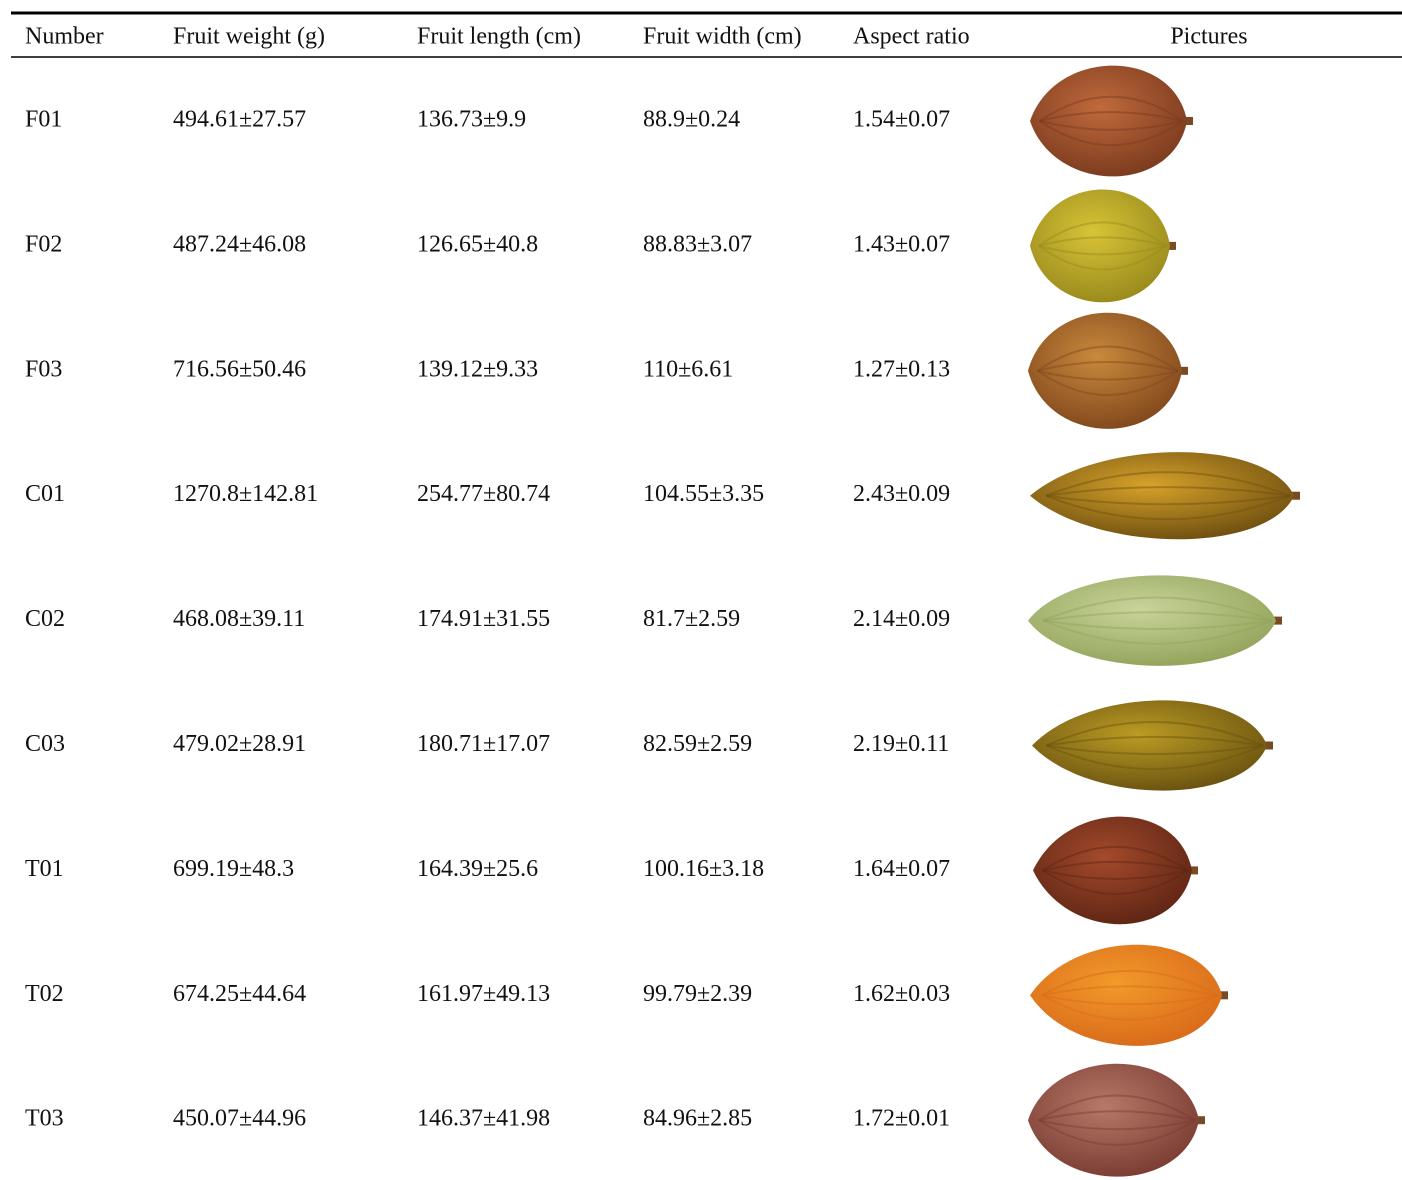  What do you see at coordinates (44, 869) in the screenshot?
I see `row-label: T01` at bounding box center [44, 869].